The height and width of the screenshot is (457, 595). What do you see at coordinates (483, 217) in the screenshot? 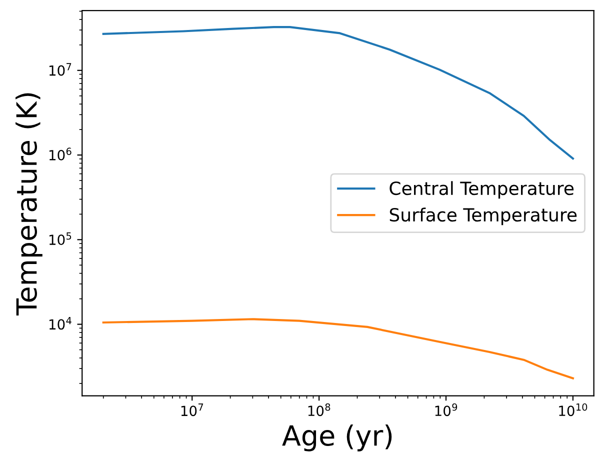
I see `legend-label: Surface Temperature` at bounding box center [483, 217].